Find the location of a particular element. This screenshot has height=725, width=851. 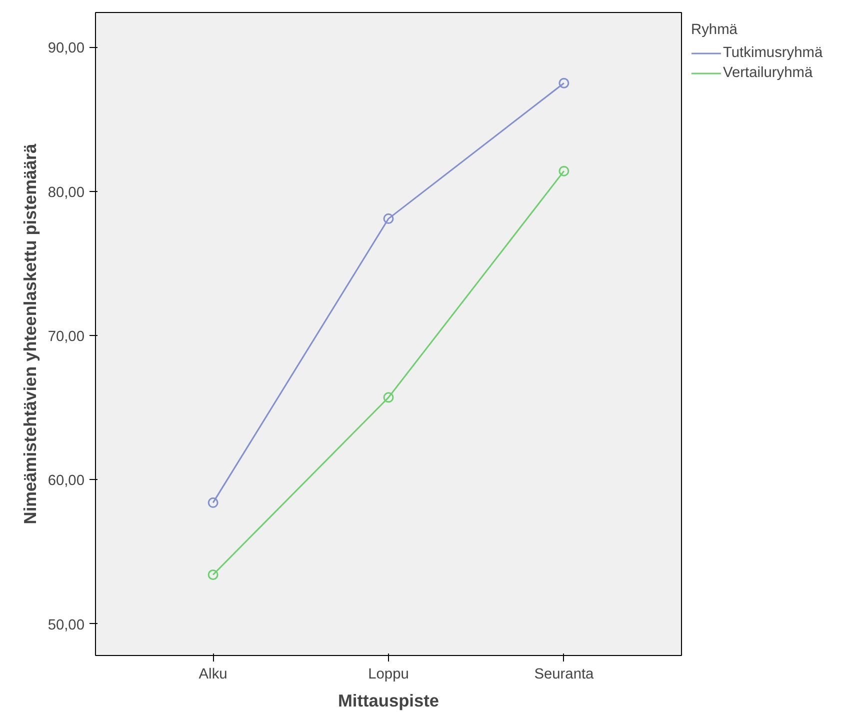

legend-label: Vertailuryhmä is located at coordinates (768, 73).